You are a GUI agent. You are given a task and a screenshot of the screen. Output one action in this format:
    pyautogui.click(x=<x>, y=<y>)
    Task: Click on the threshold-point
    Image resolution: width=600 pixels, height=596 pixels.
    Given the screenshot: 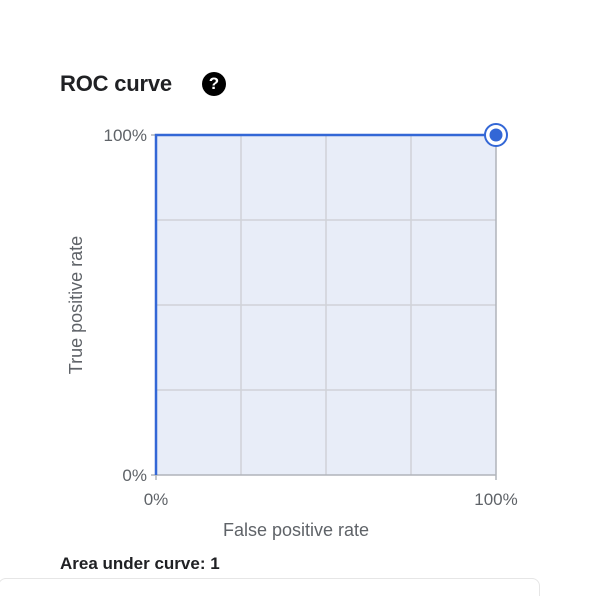 What is the action you would take?
    pyautogui.click(x=496, y=135)
    